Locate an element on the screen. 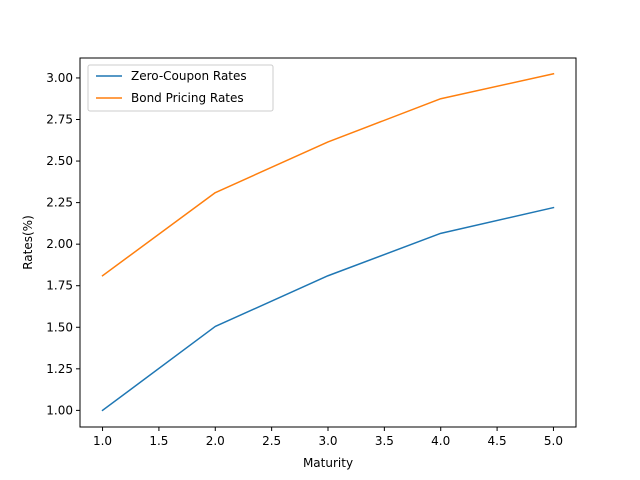 Image resolution: width=640 pixels, height=480 pixels. x-tick-label: 2.5 is located at coordinates (271, 441).